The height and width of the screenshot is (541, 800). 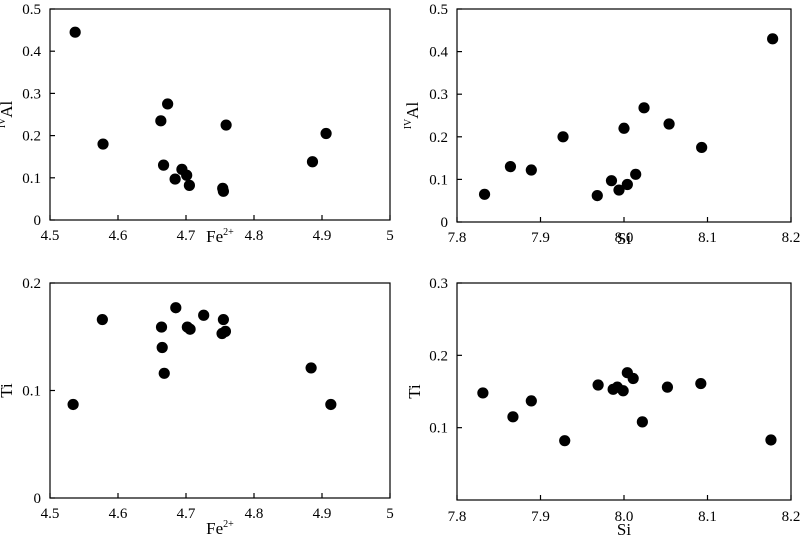 What do you see at coordinates (118, 514) in the screenshot?
I see `x-tick-label: 4.6` at bounding box center [118, 514].